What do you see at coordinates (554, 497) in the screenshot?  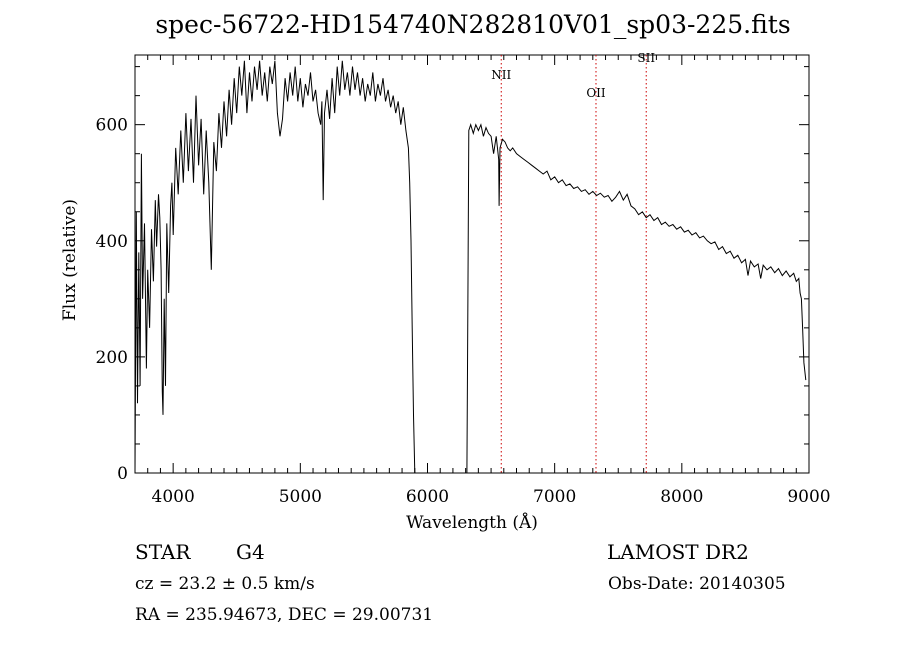 I see `x-tick-label: 7000` at bounding box center [554, 497].